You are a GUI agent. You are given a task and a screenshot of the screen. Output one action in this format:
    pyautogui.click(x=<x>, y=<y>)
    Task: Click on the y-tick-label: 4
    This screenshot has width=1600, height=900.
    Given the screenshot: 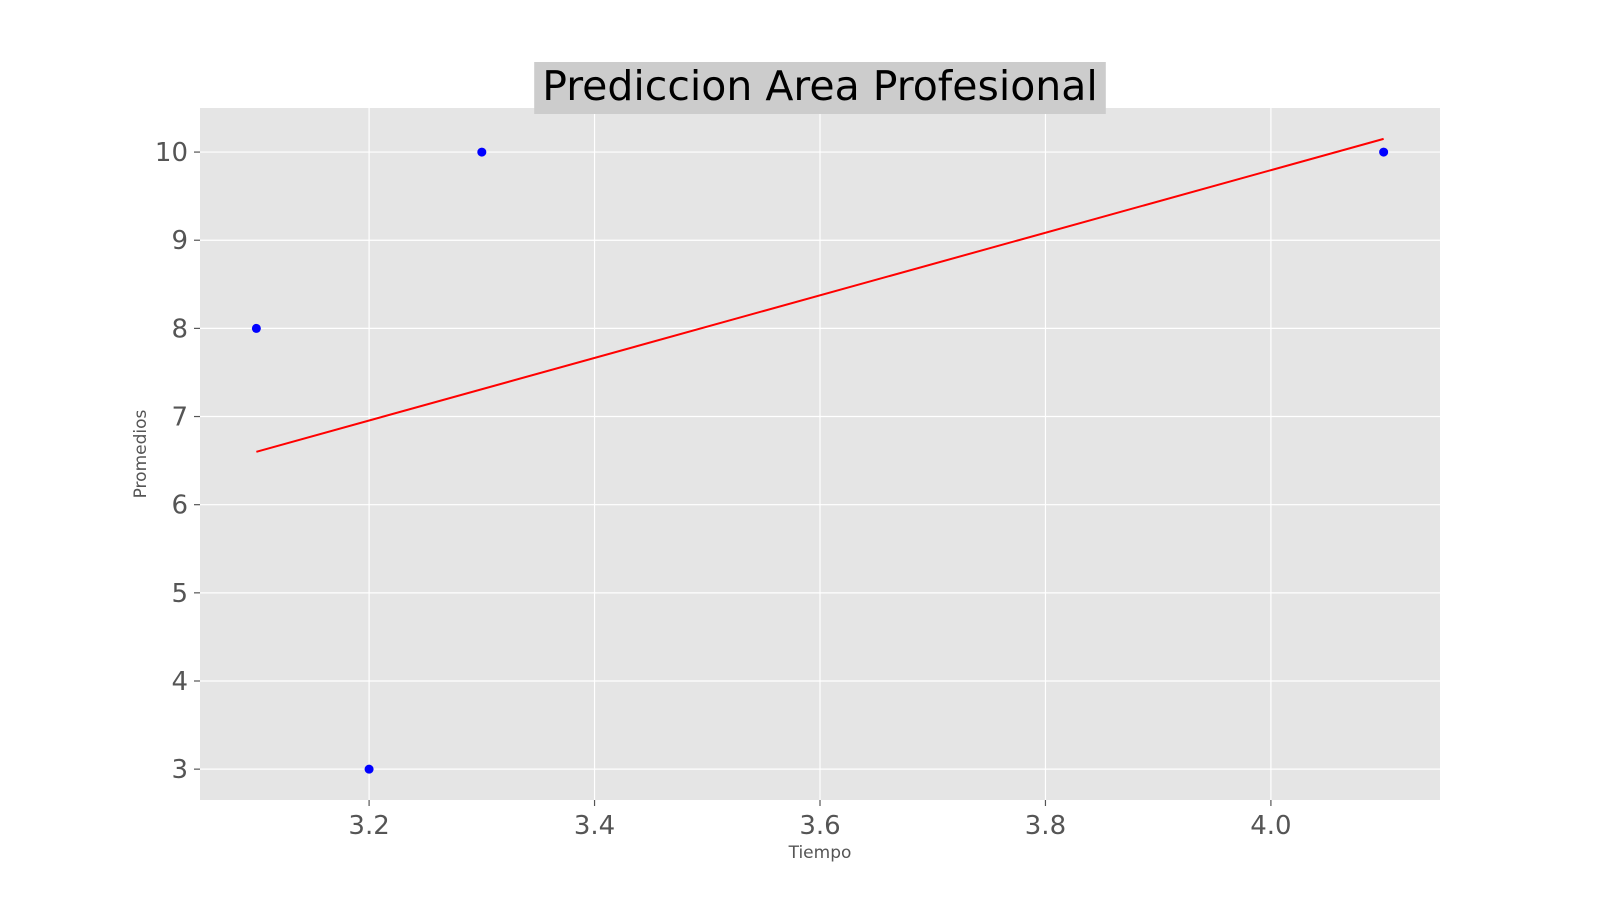 What is the action you would take?
    pyautogui.click(x=179, y=682)
    